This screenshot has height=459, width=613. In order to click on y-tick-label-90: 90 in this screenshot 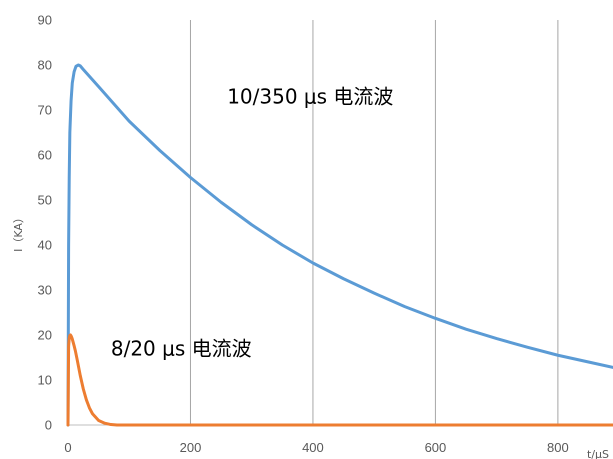, I will do `click(45, 20)`.